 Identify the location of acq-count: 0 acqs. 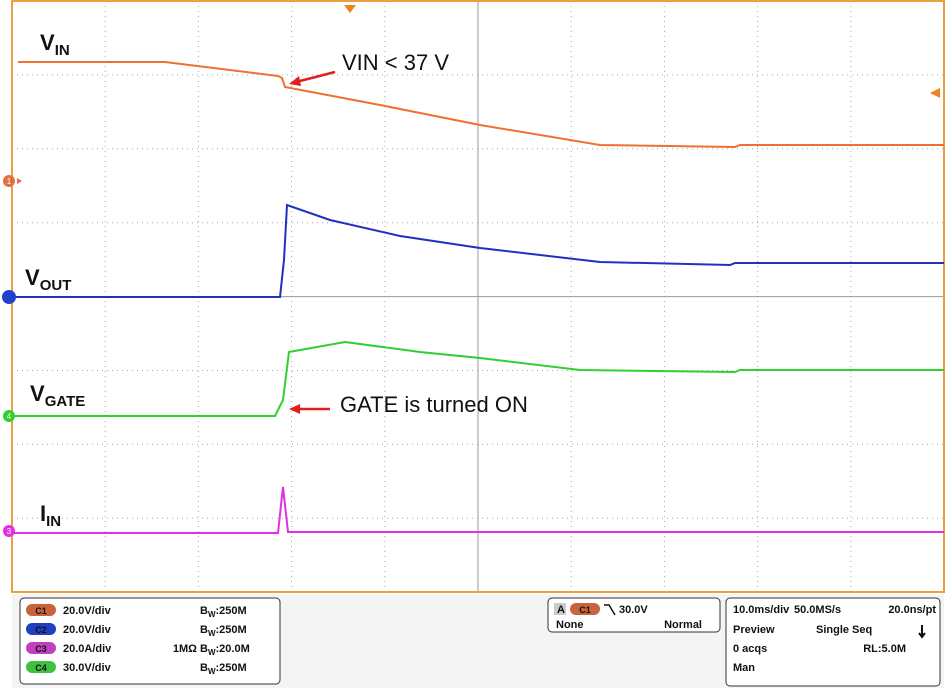
(750, 649).